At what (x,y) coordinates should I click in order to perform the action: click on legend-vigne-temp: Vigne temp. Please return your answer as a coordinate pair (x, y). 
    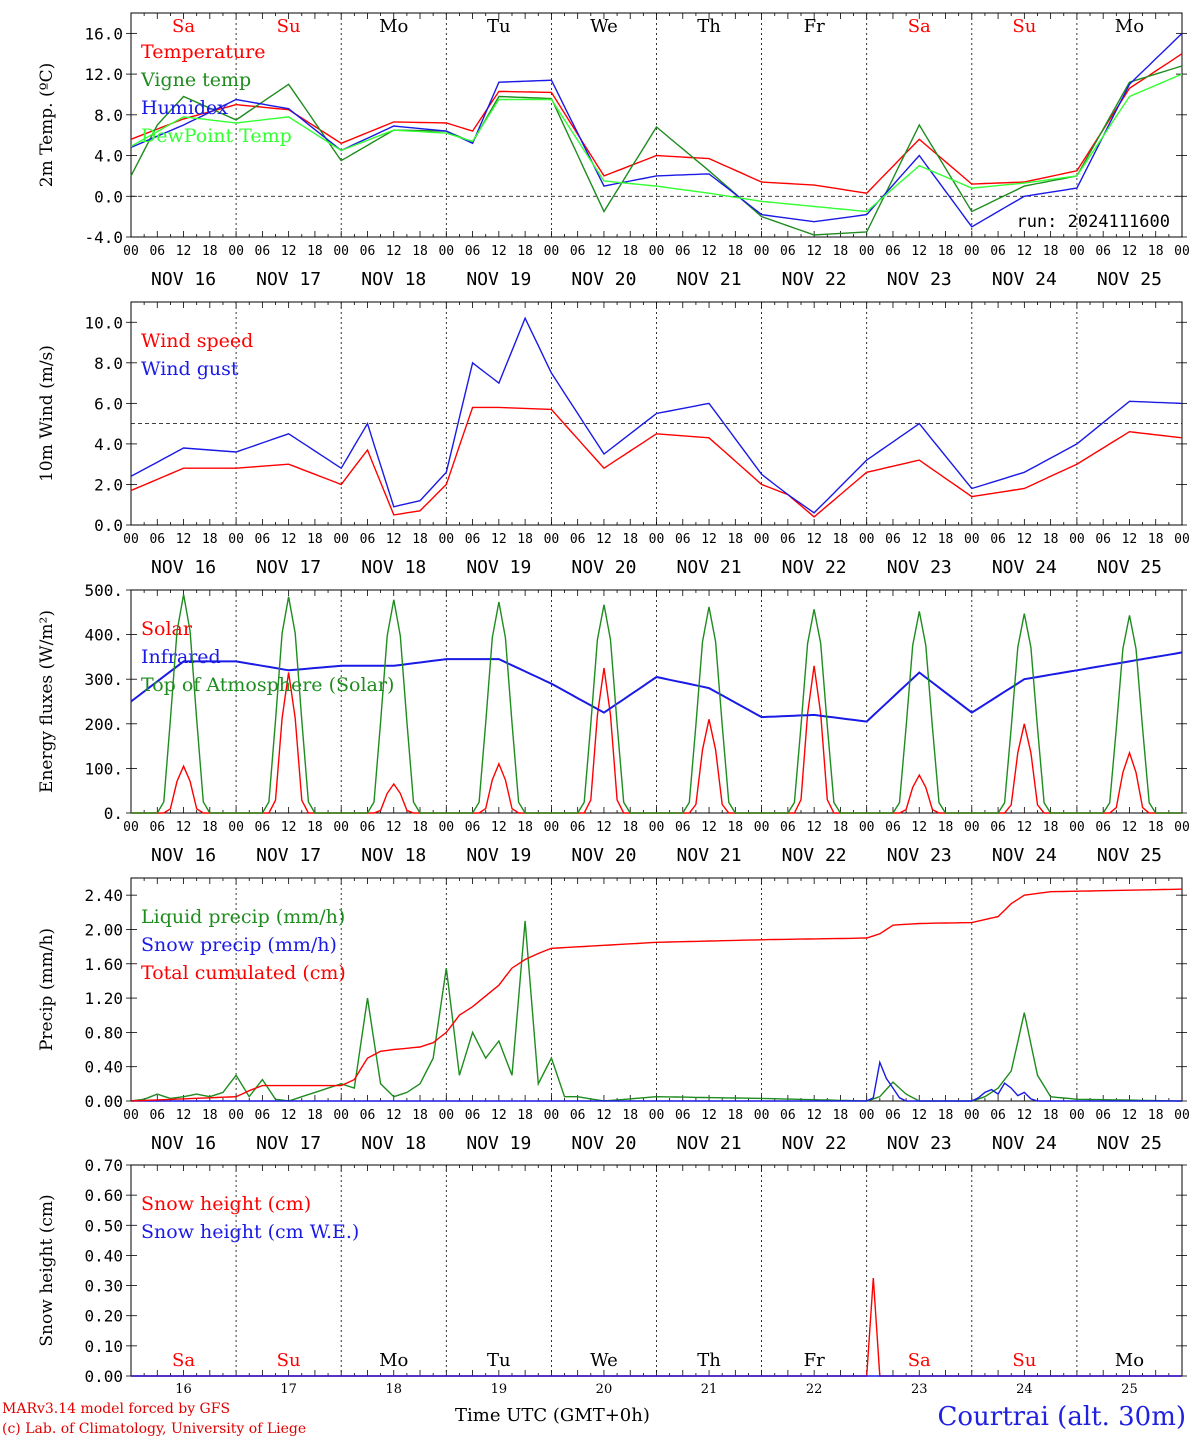
    Looking at the image, I should click on (195, 80).